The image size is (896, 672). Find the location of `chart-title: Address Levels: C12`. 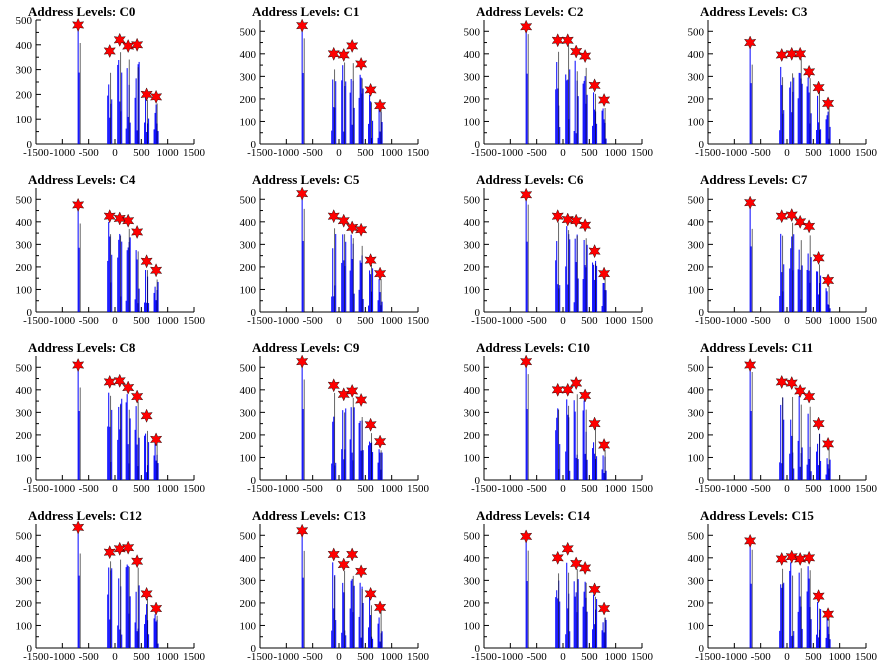

chart-title: Address Levels: C12 is located at coordinates (85, 515).